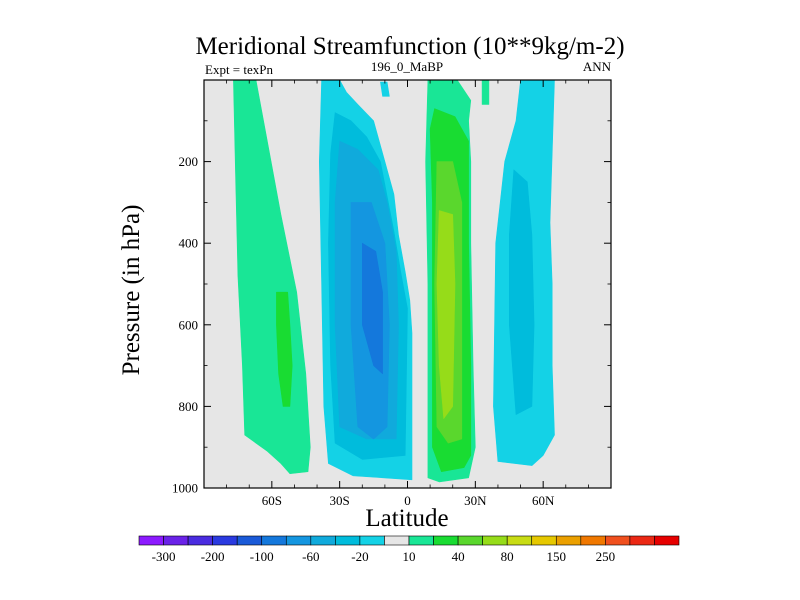  What do you see at coordinates (189, 406) in the screenshot?
I see `y-tick-label: 800` at bounding box center [189, 406].